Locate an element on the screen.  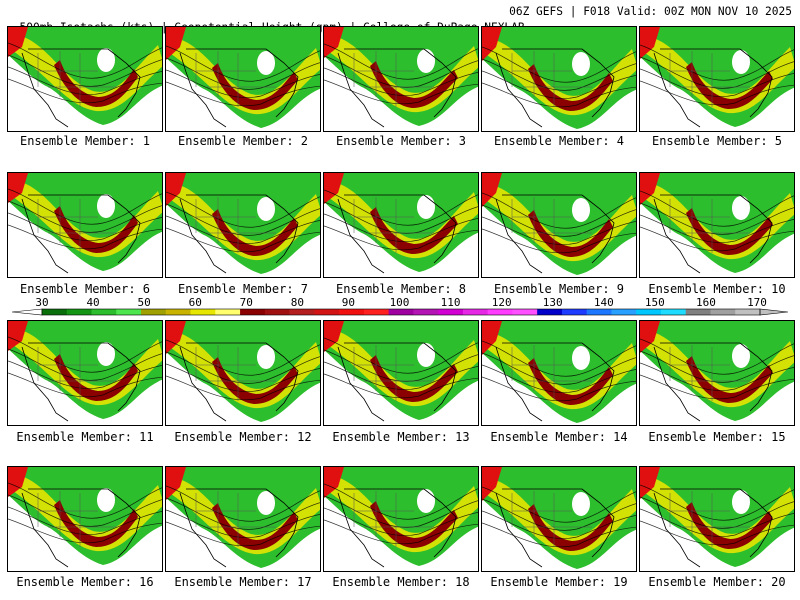
colorbar-tick-label: 80 is located at coordinates (297, 302).